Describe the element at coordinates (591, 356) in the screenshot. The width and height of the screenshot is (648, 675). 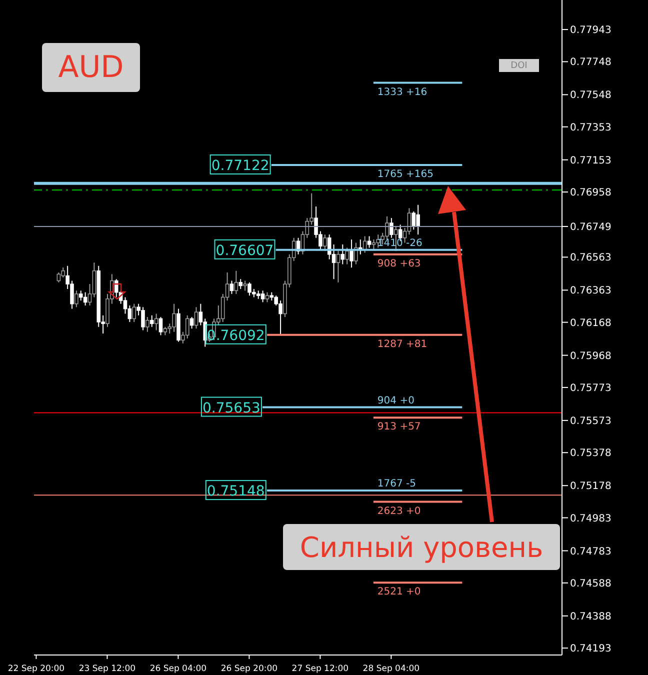
I see `y-tick-label: 0.75968` at that location.